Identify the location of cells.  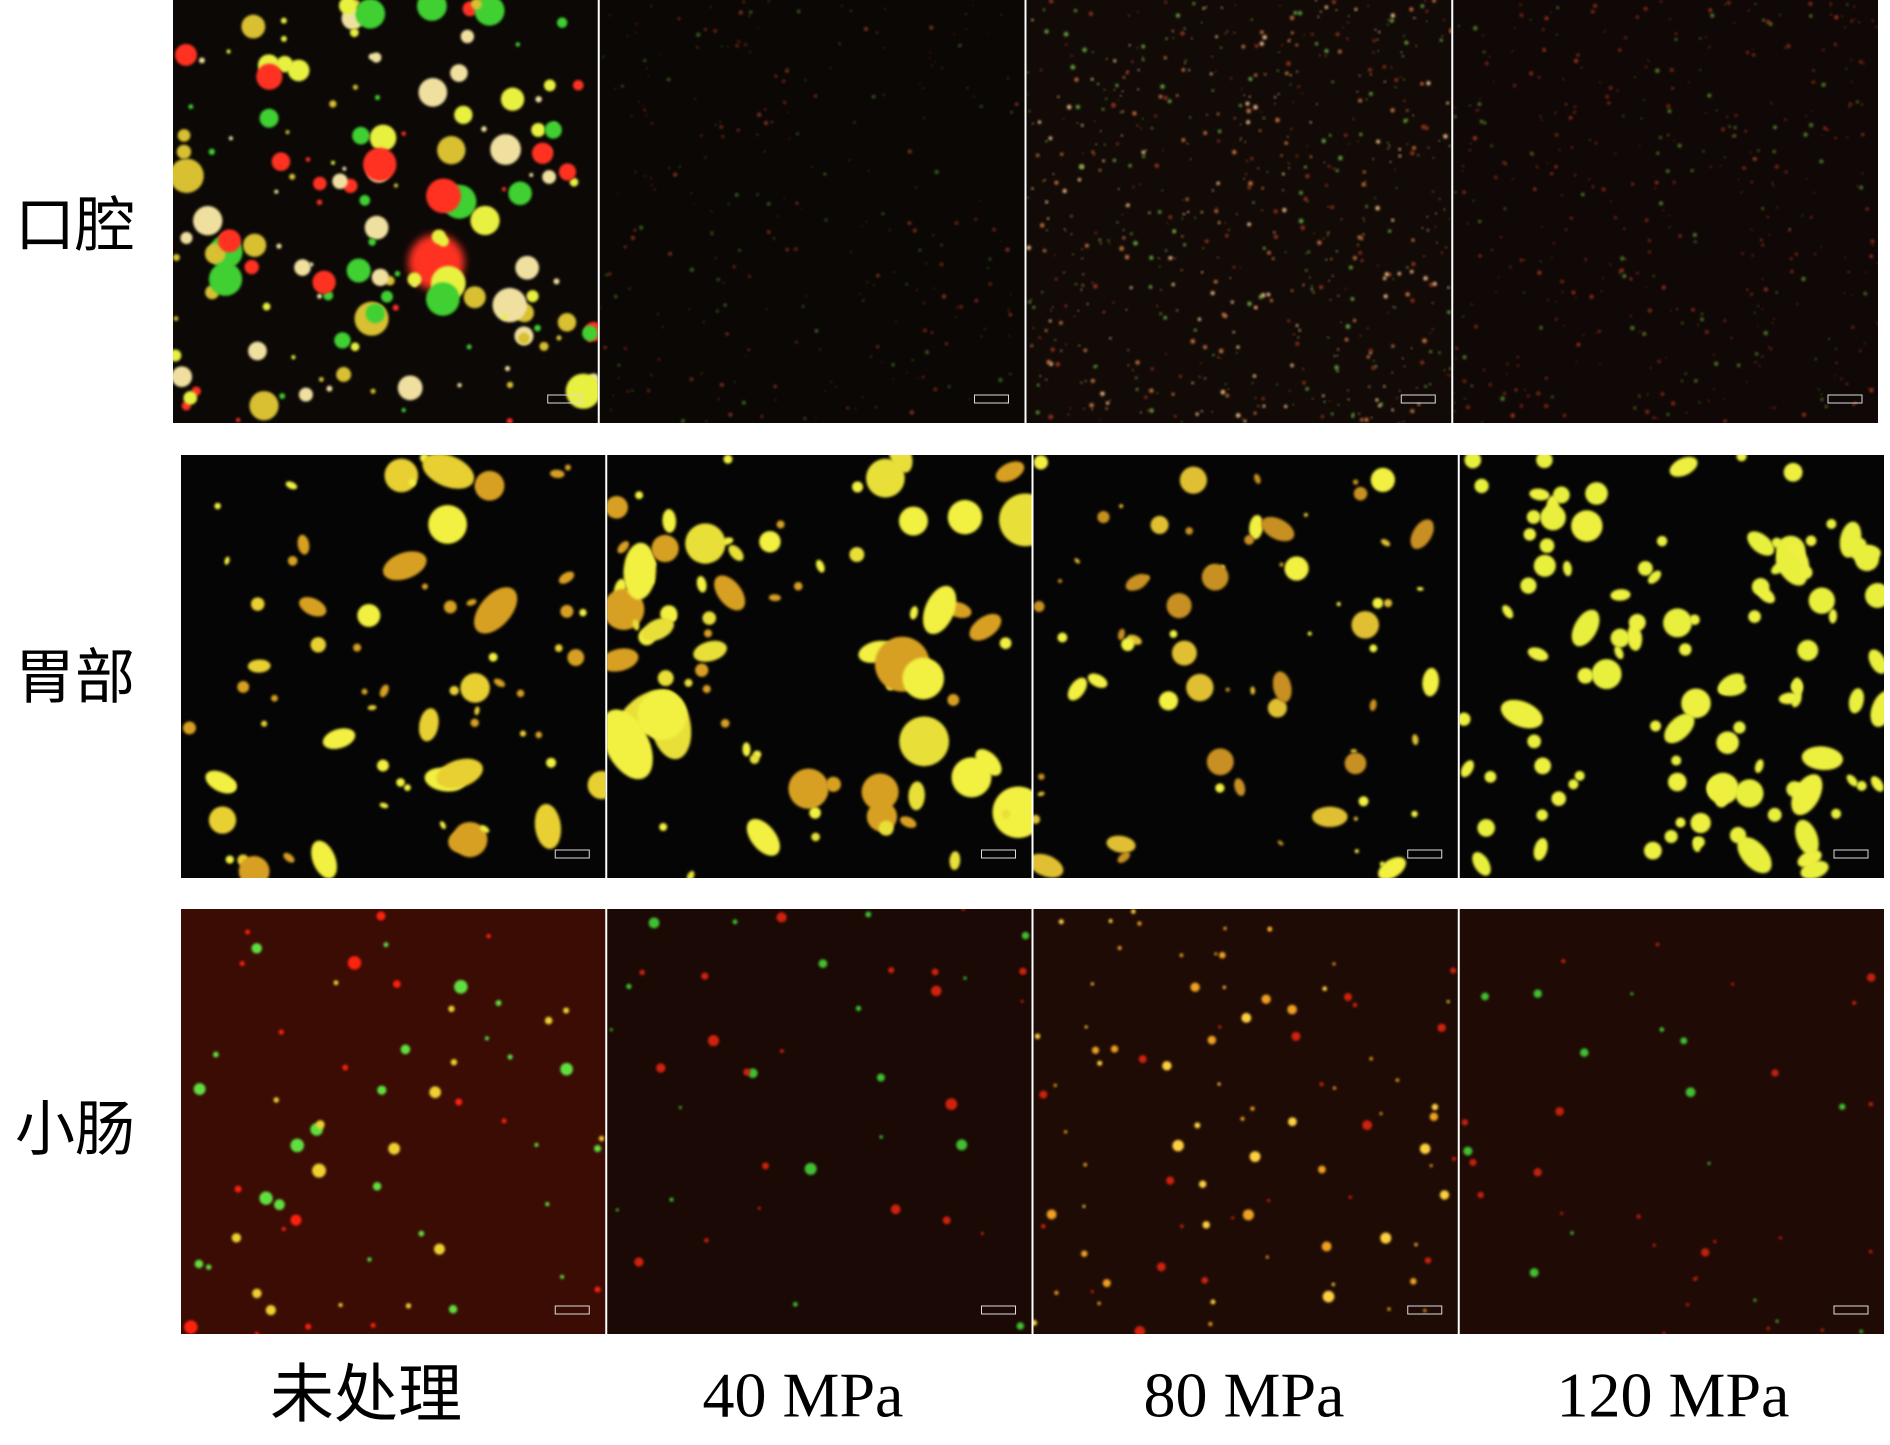
(394, 666).